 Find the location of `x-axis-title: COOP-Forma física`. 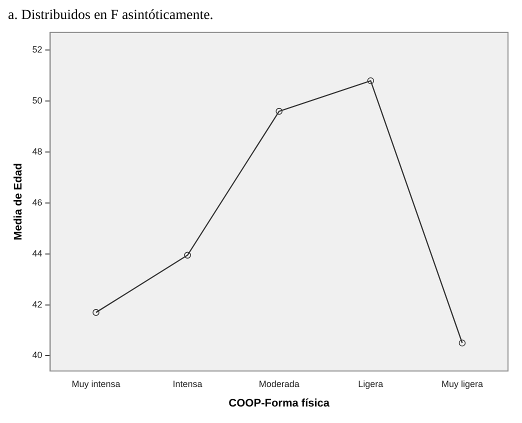

x-axis-title: COOP-Forma física is located at coordinates (279, 403).